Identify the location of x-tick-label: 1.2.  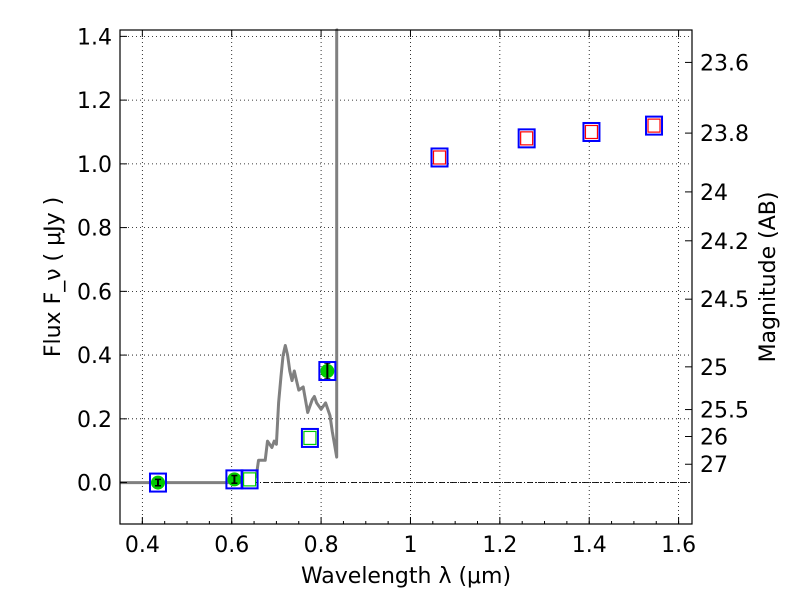
(499, 545).